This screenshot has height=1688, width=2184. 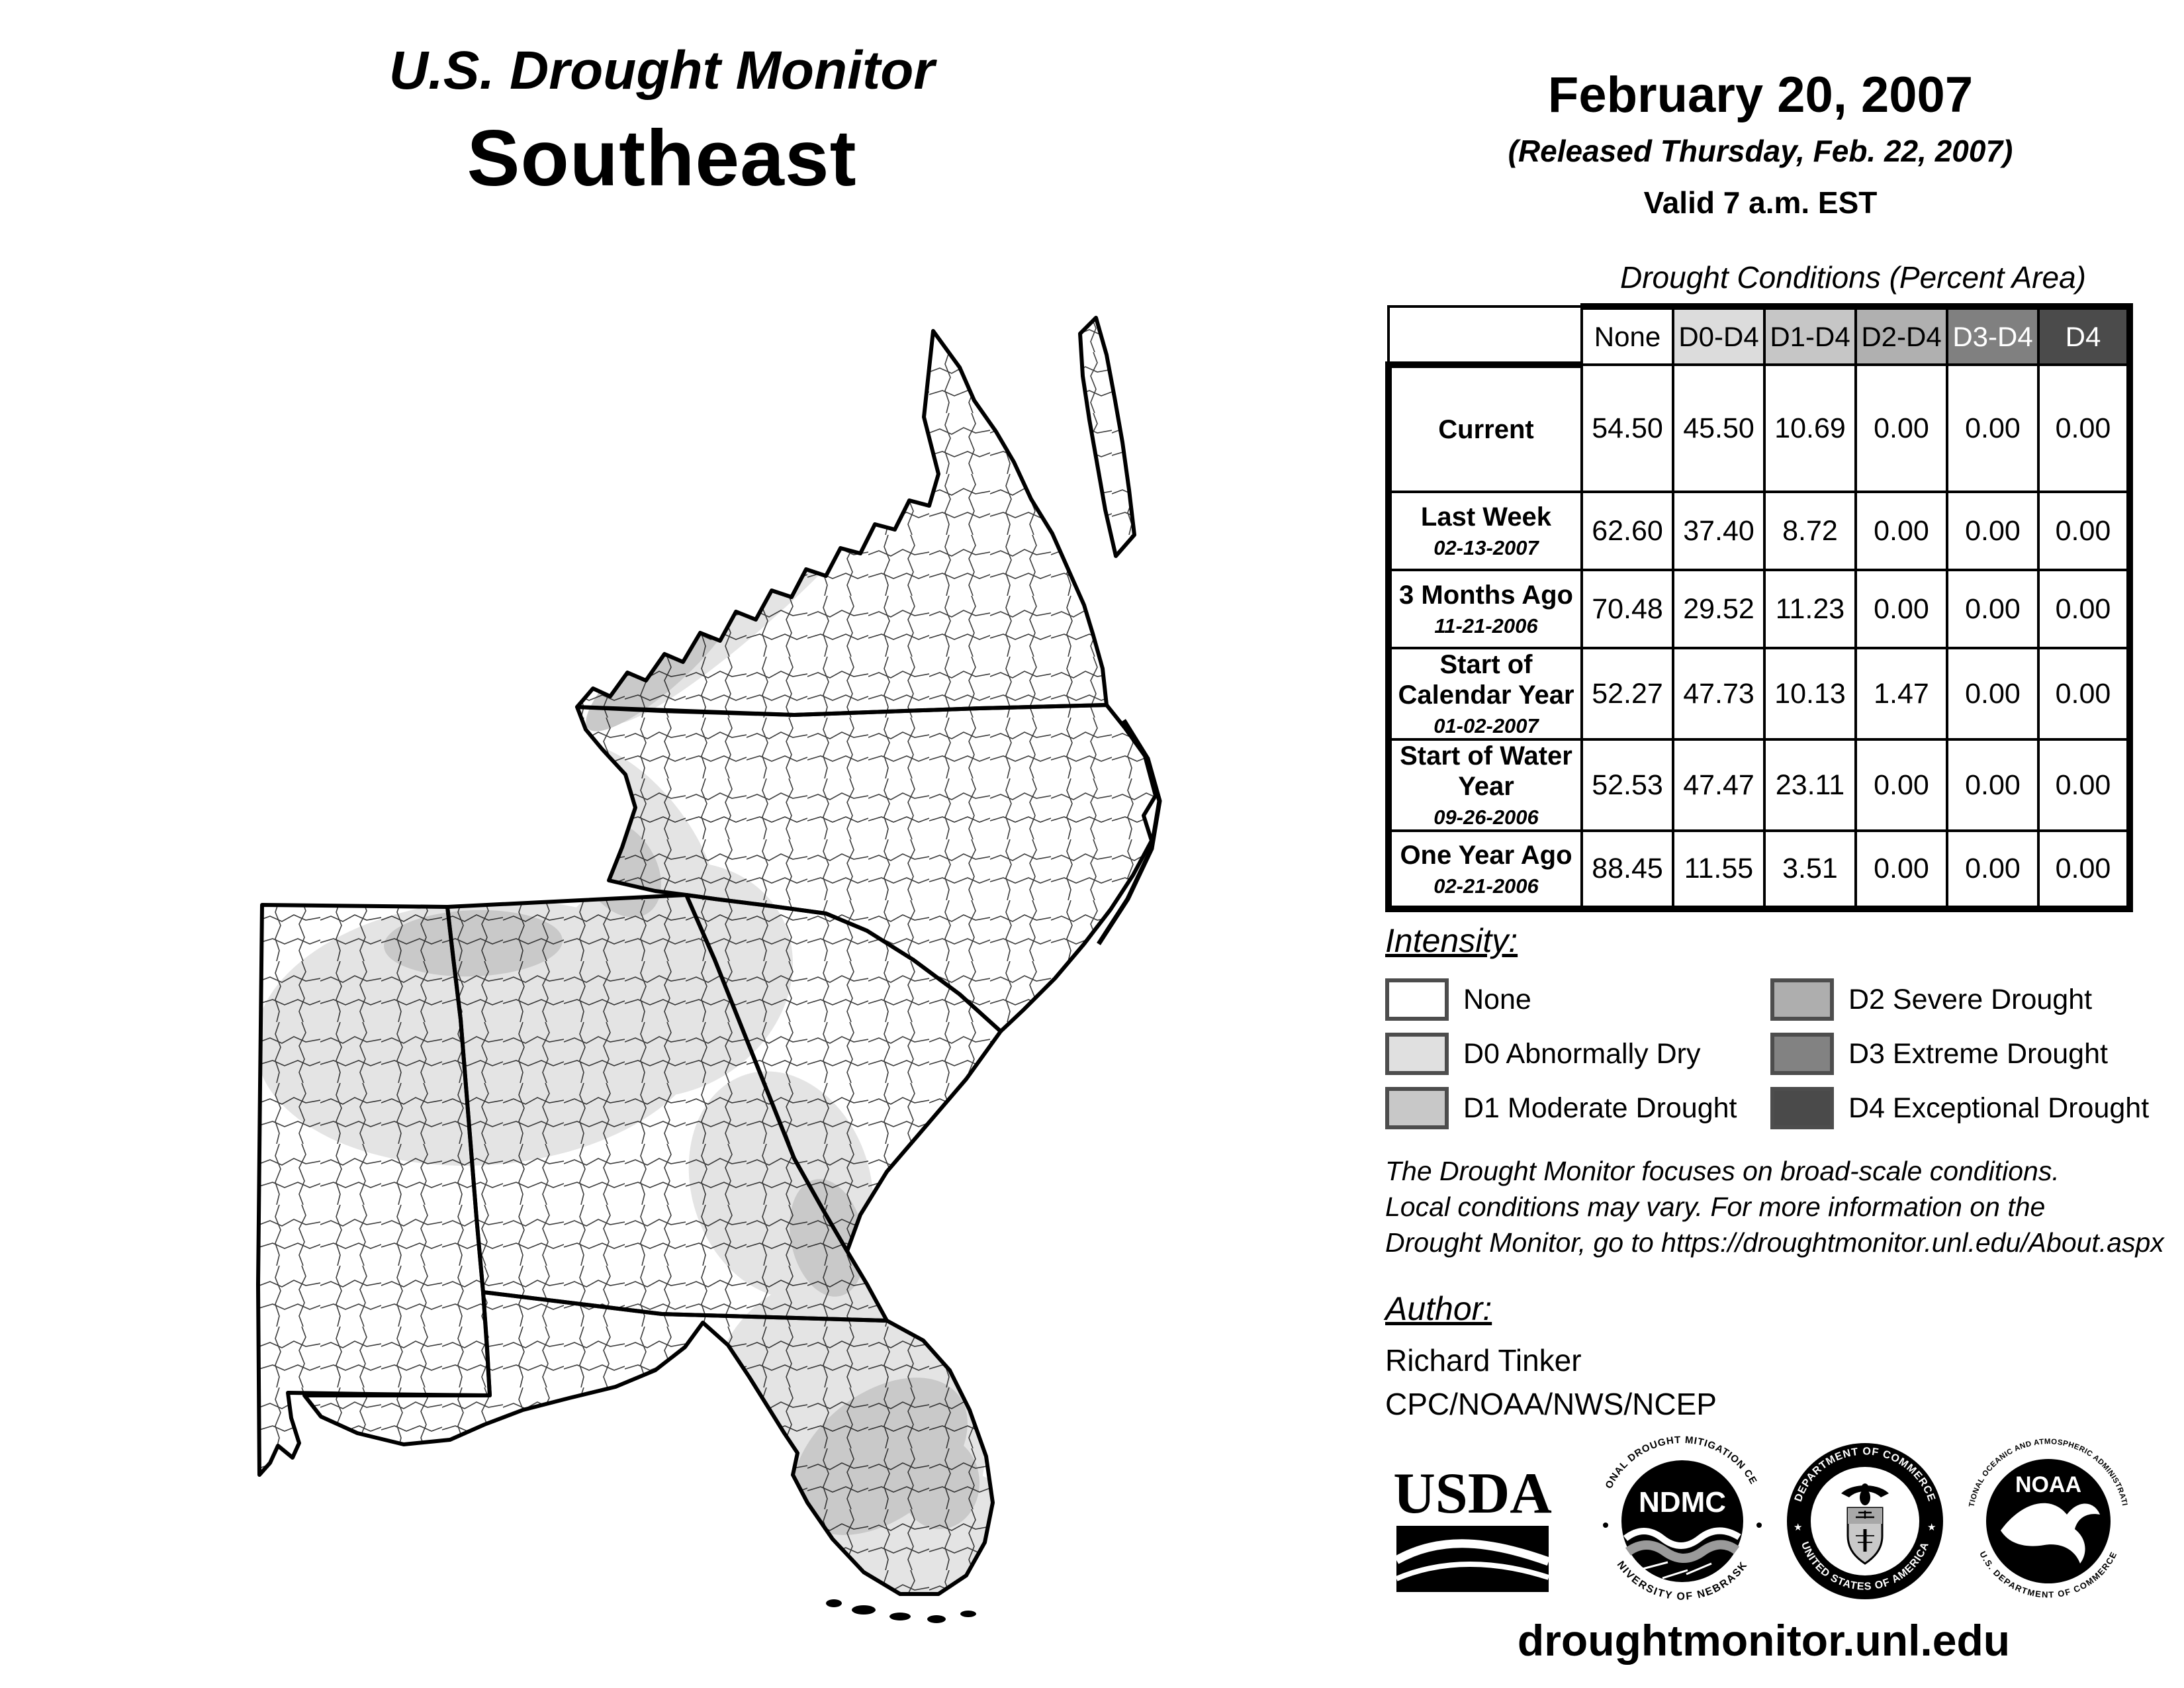 What do you see at coordinates (1865, 1536) in the screenshot?
I see `shield-emblem` at bounding box center [1865, 1536].